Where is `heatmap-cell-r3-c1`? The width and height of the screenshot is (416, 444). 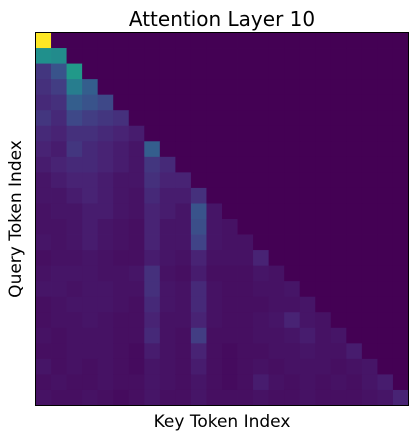
heatmap-cell-r3-c1 is located at coordinates (59, 87).